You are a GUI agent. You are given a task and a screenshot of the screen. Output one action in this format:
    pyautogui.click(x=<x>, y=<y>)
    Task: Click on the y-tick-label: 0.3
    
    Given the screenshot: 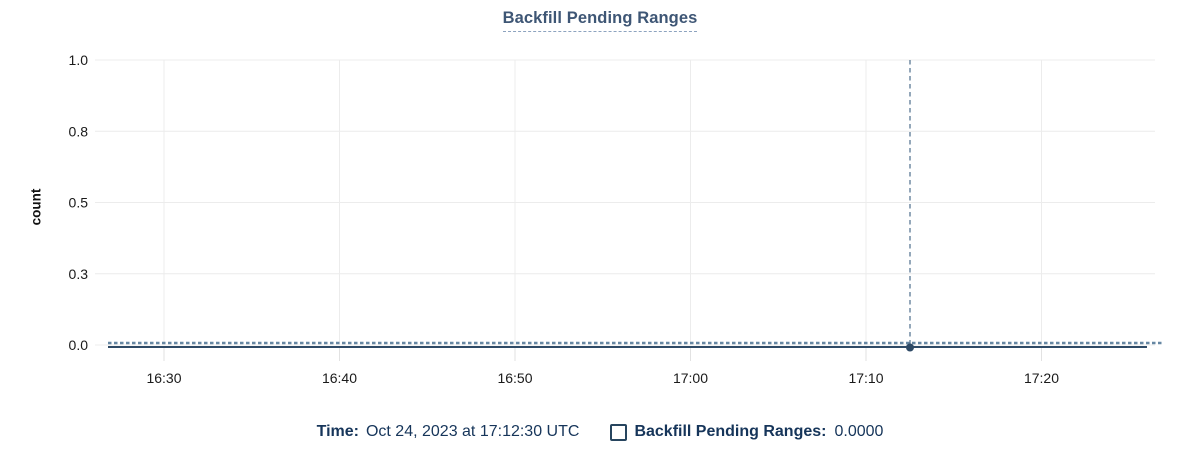 What is the action you would take?
    pyautogui.click(x=79, y=274)
    